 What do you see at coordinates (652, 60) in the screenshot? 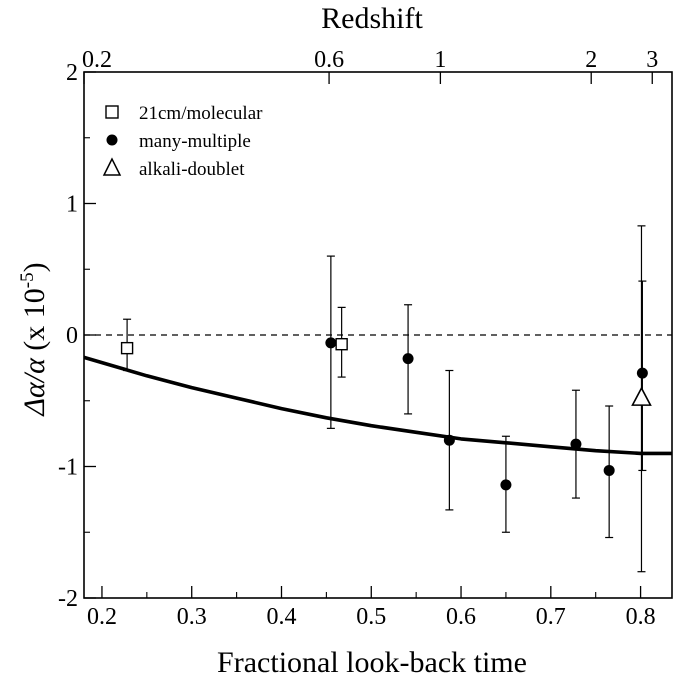
I see `top-tick-label: 3` at bounding box center [652, 60].